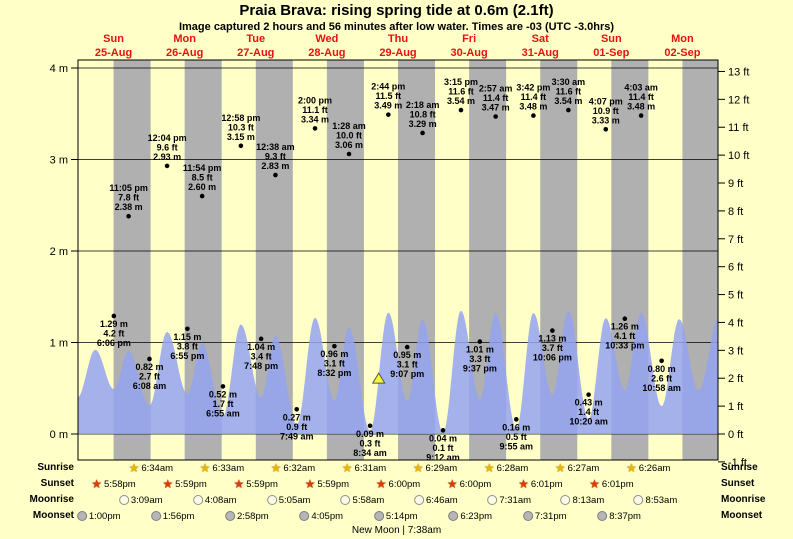 This screenshot has width=793, height=539. I want to click on tide-event-label-high: 12:04 pm 9.6 ft 2.93 m, so click(167, 147).